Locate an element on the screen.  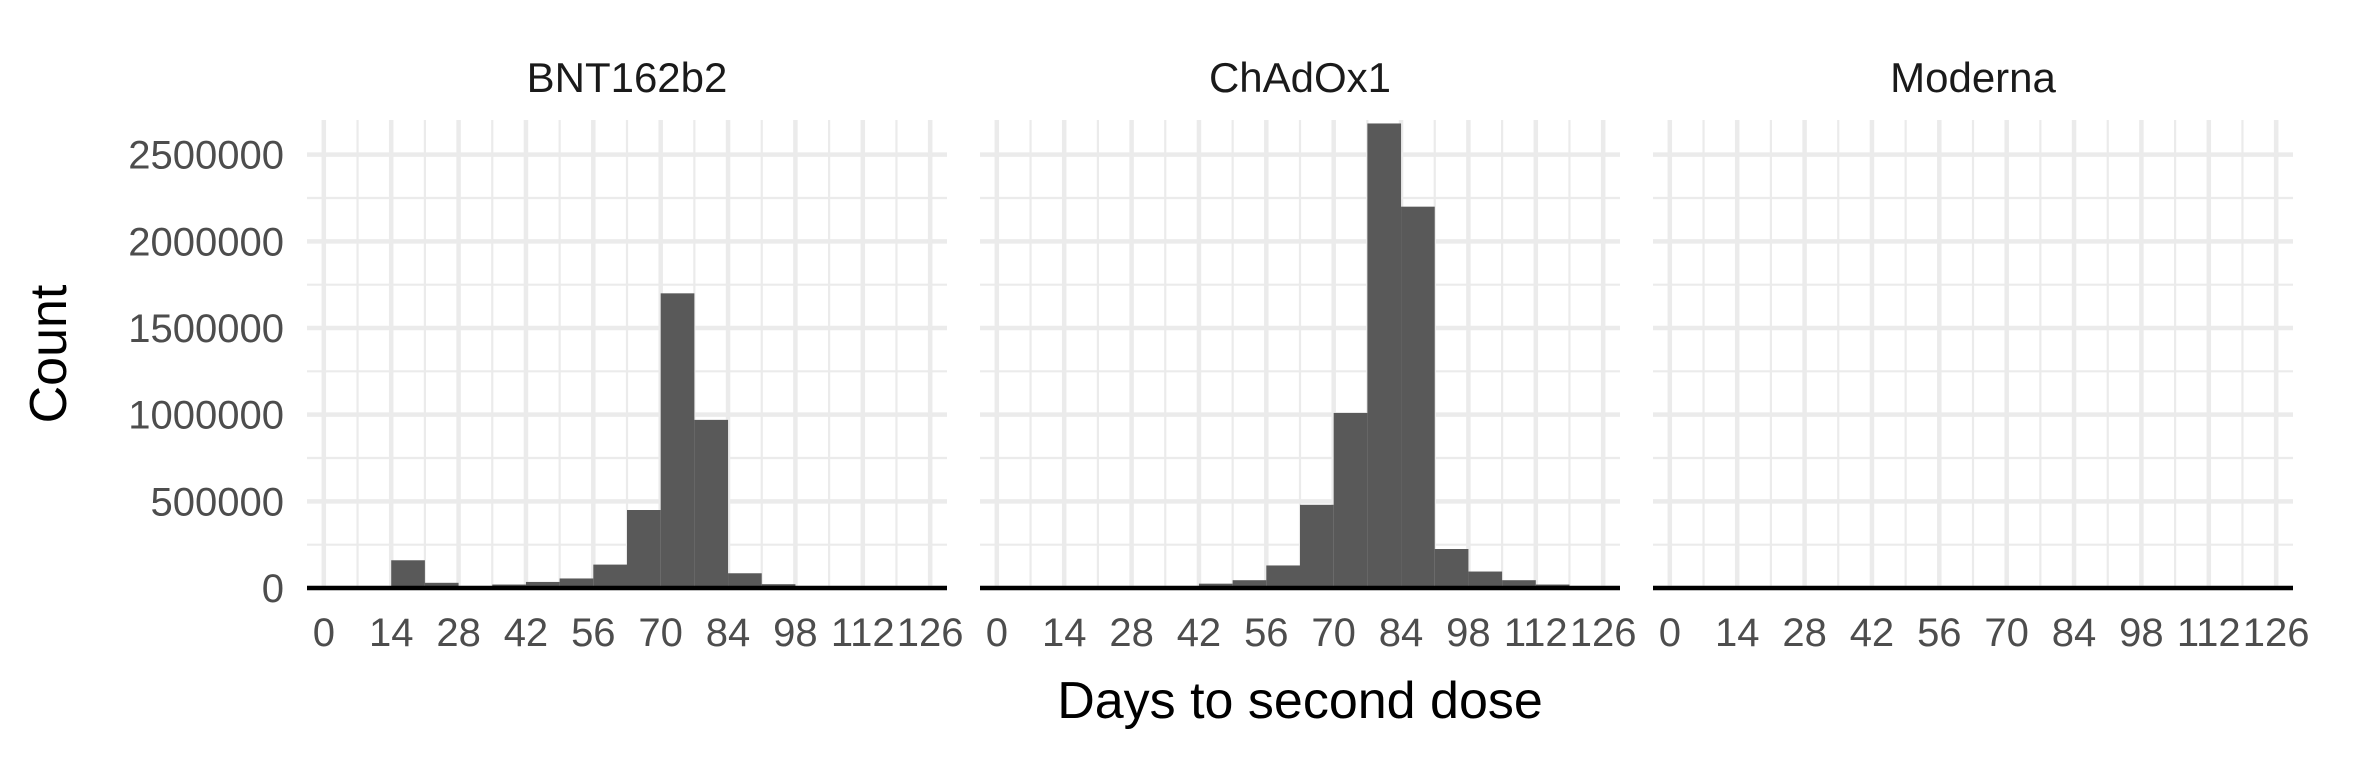
y-axis: 0 500000 1000000 1500000 2000000 2500000 is located at coordinates (206, 372).